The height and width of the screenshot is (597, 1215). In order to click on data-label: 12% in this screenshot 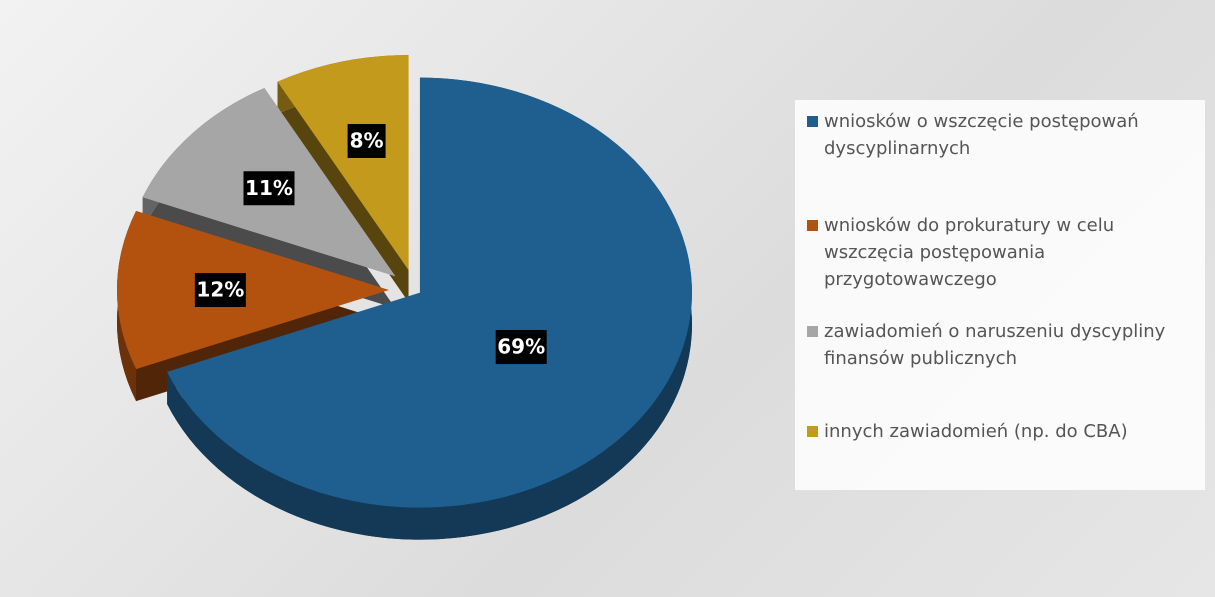, I will do `click(220, 290)`.